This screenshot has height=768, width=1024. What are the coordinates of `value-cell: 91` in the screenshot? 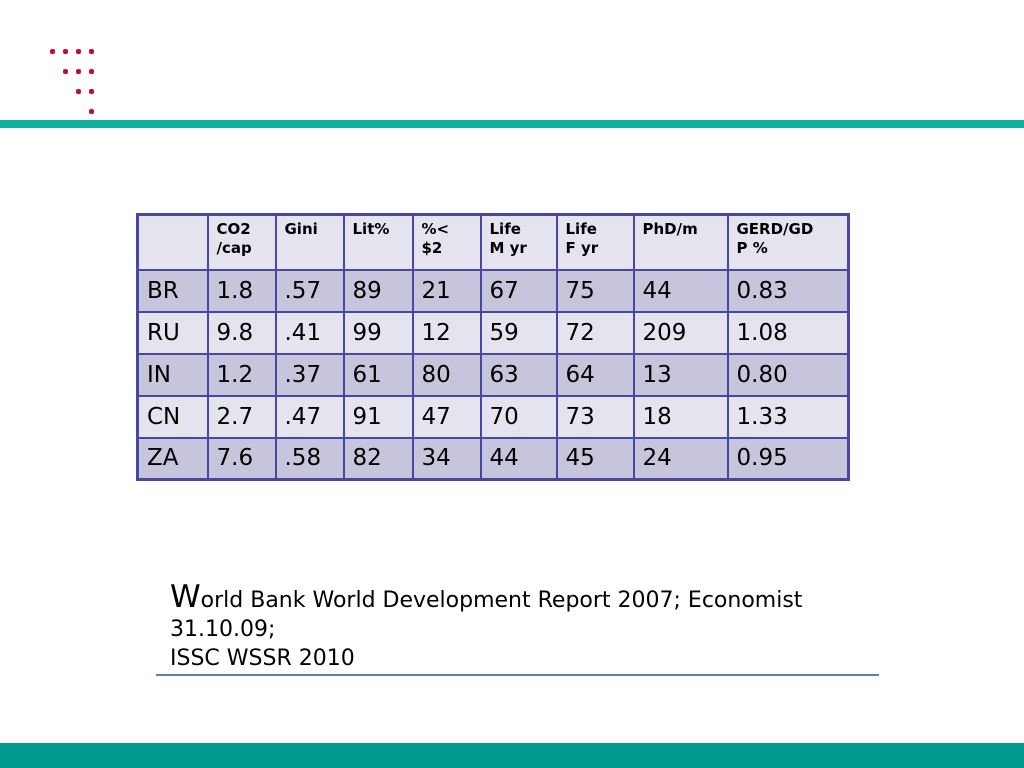 It's located at (378, 416).